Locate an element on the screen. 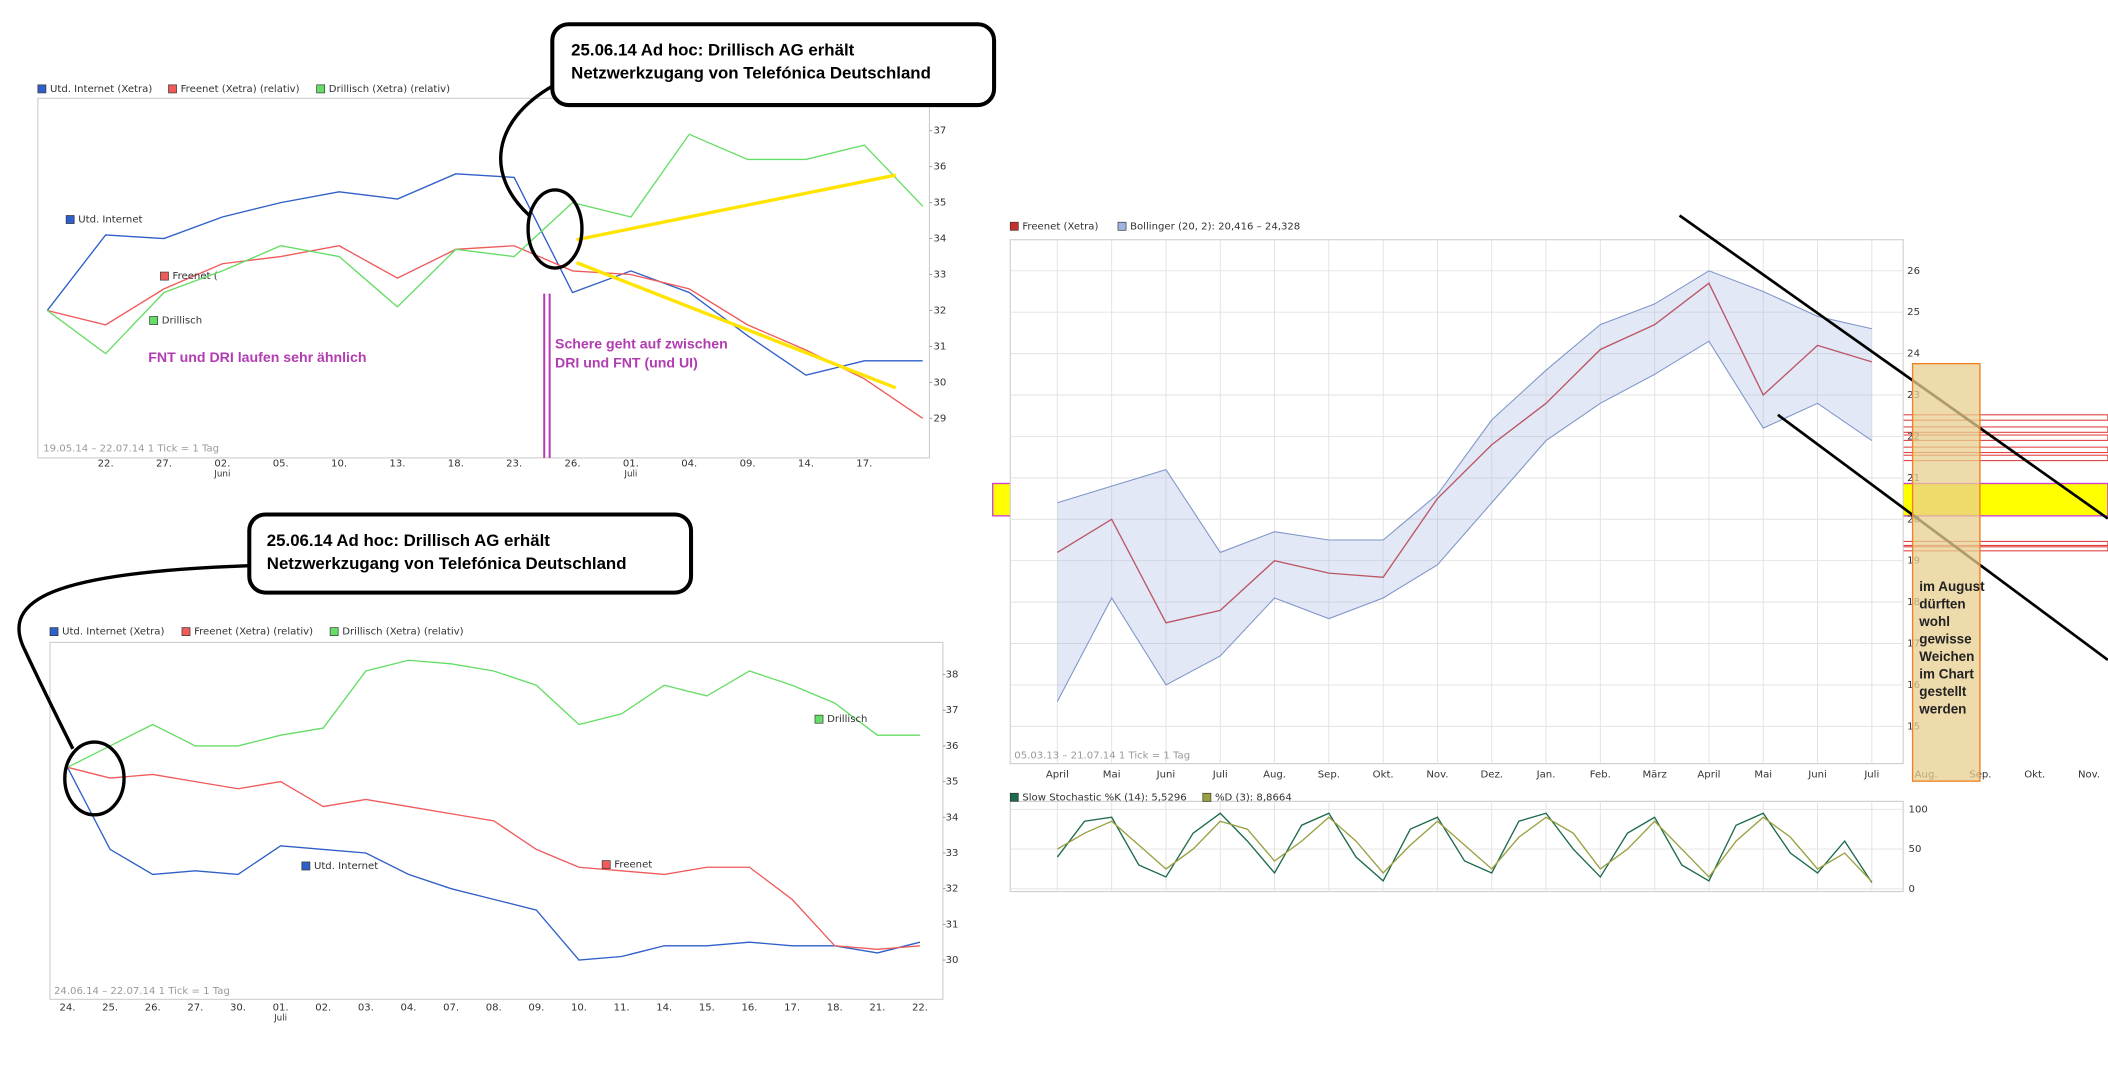 Image resolution: width=2108 pixels, height=1068 pixels. footer: 19.05.14 – 22.07.14 1 Tick = 1 Tag is located at coordinates (131, 448).